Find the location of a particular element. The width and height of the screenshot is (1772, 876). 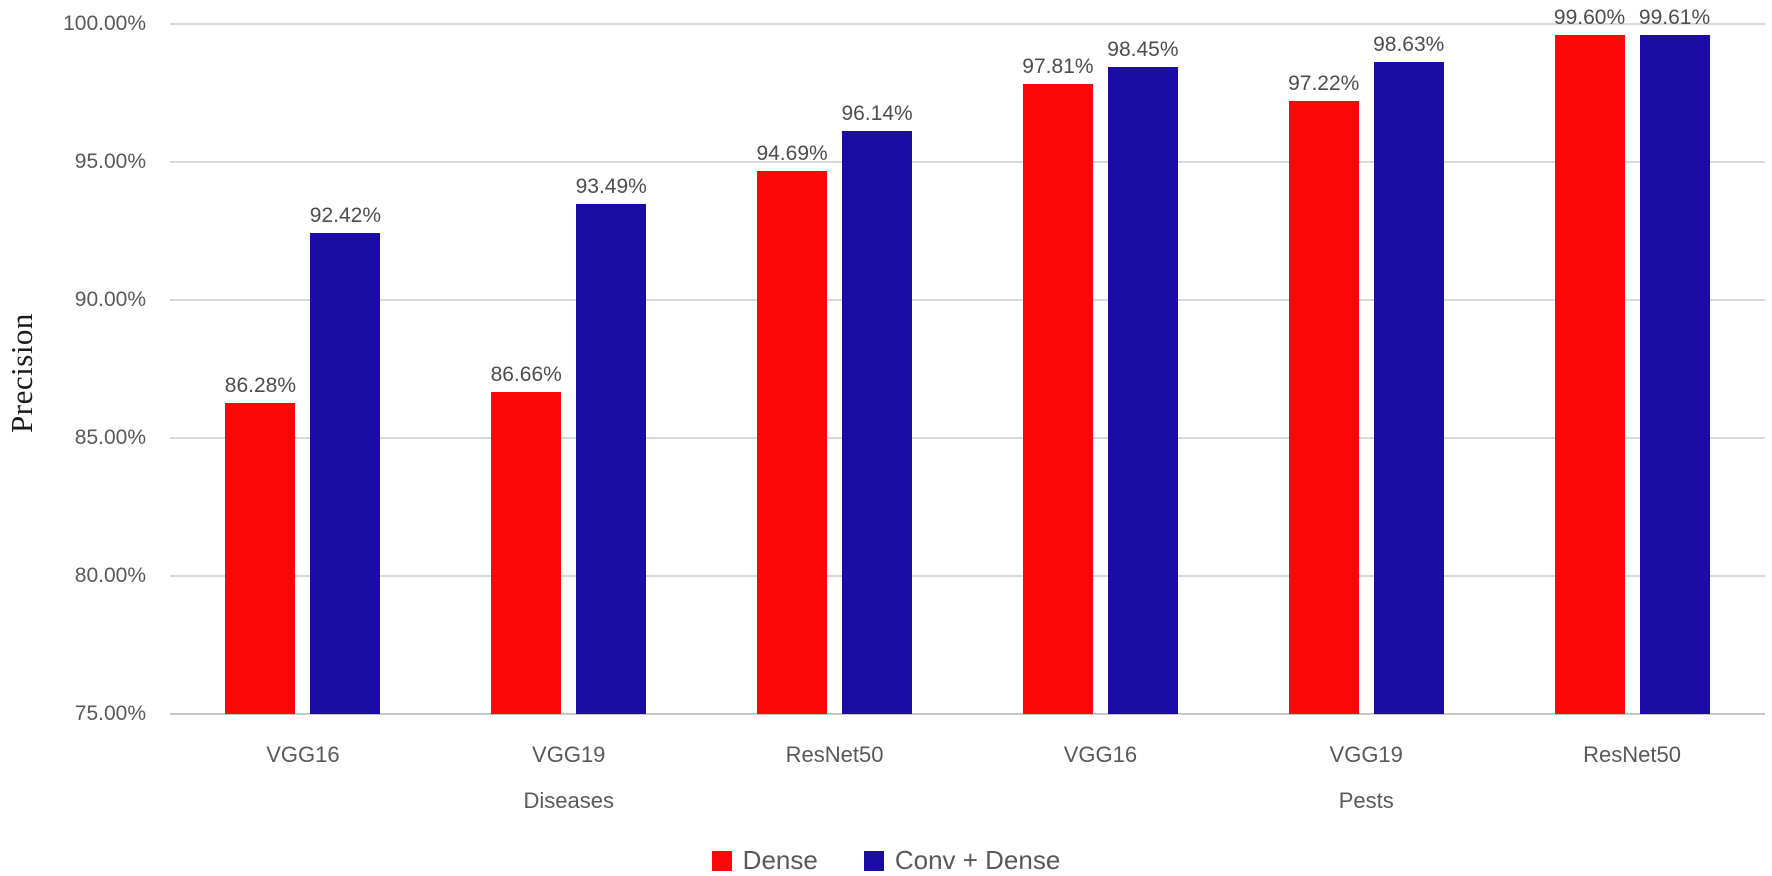

bar-dense: 86.28% is located at coordinates (260, 544).